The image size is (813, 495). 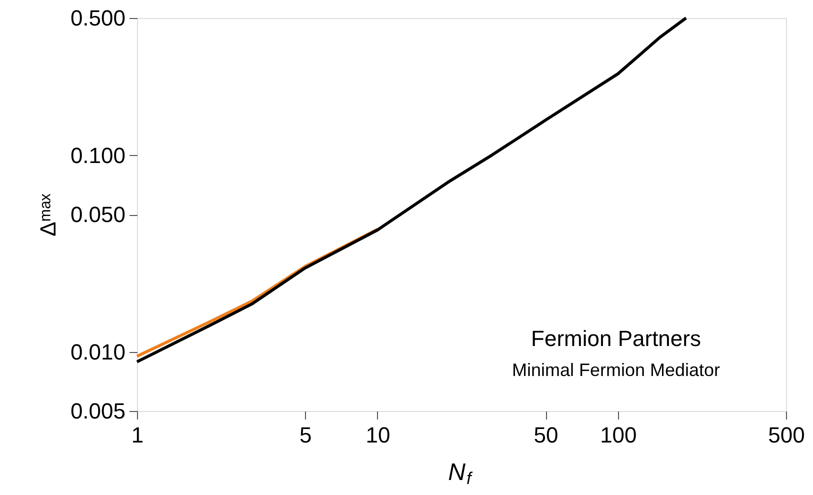 What do you see at coordinates (98, 18) in the screenshot?
I see `y-tick-label: 0.500` at bounding box center [98, 18].